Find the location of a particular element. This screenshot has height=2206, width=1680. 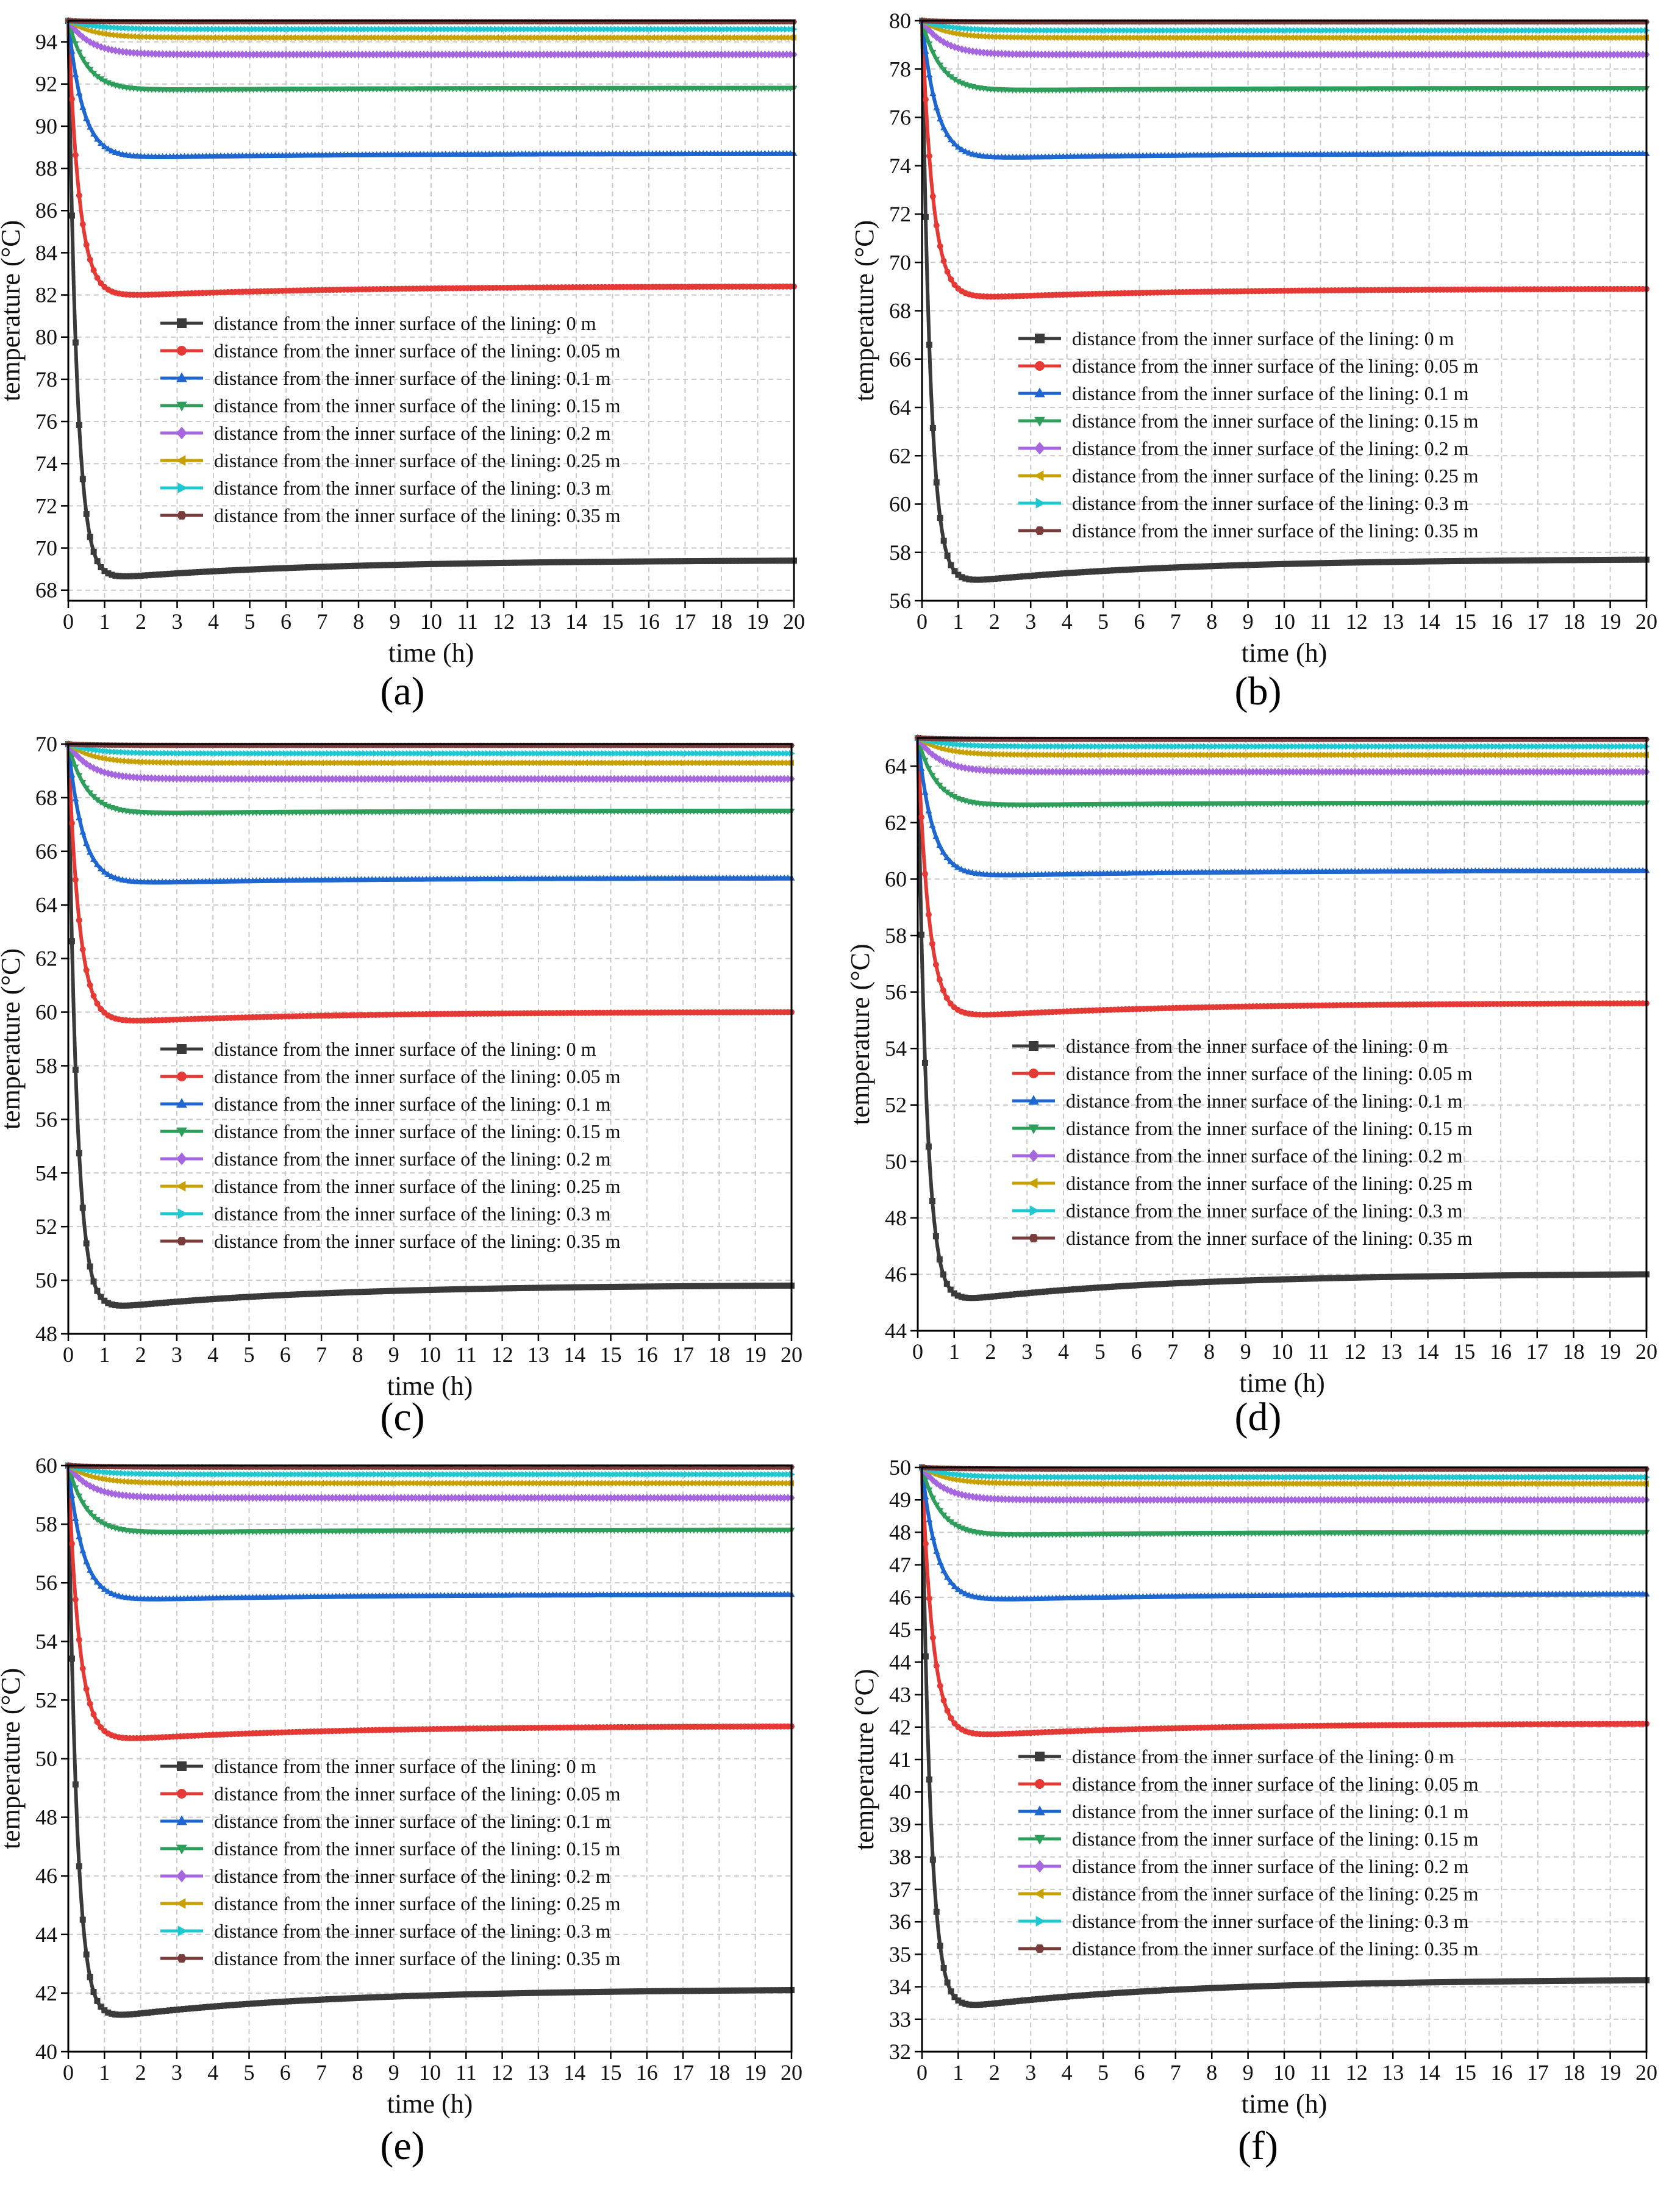

x-tick-label: 2 is located at coordinates (140, 621).